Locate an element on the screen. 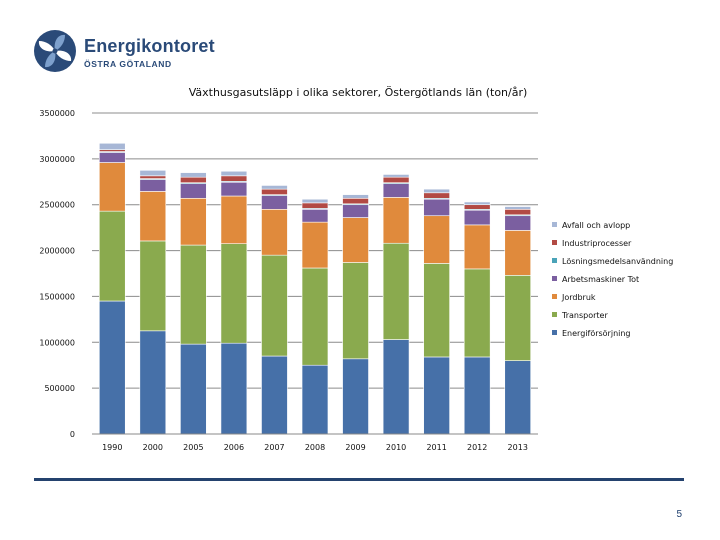 The width and height of the screenshot is (720, 540). legend-label: Avfall och avlopp is located at coordinates (596, 225).